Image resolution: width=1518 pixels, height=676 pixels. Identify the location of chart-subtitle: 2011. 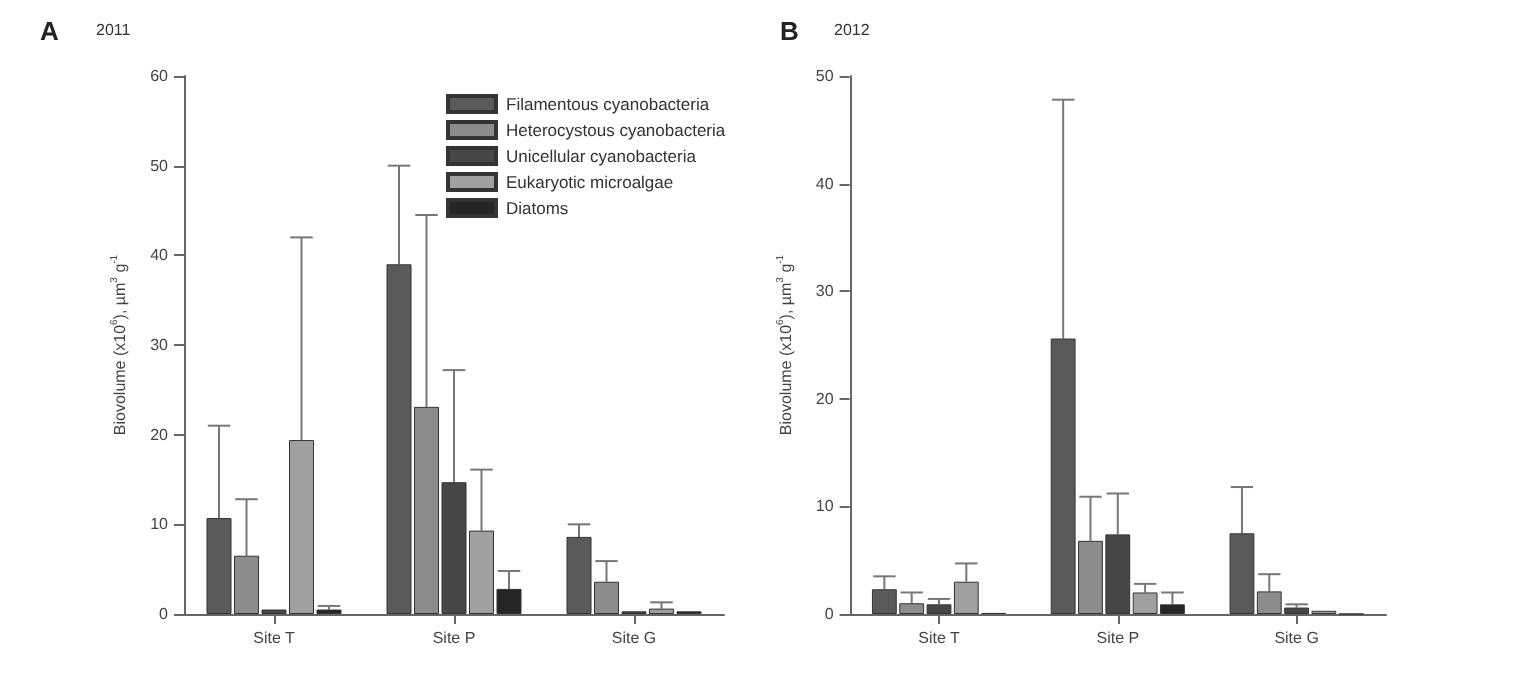
(114, 30).